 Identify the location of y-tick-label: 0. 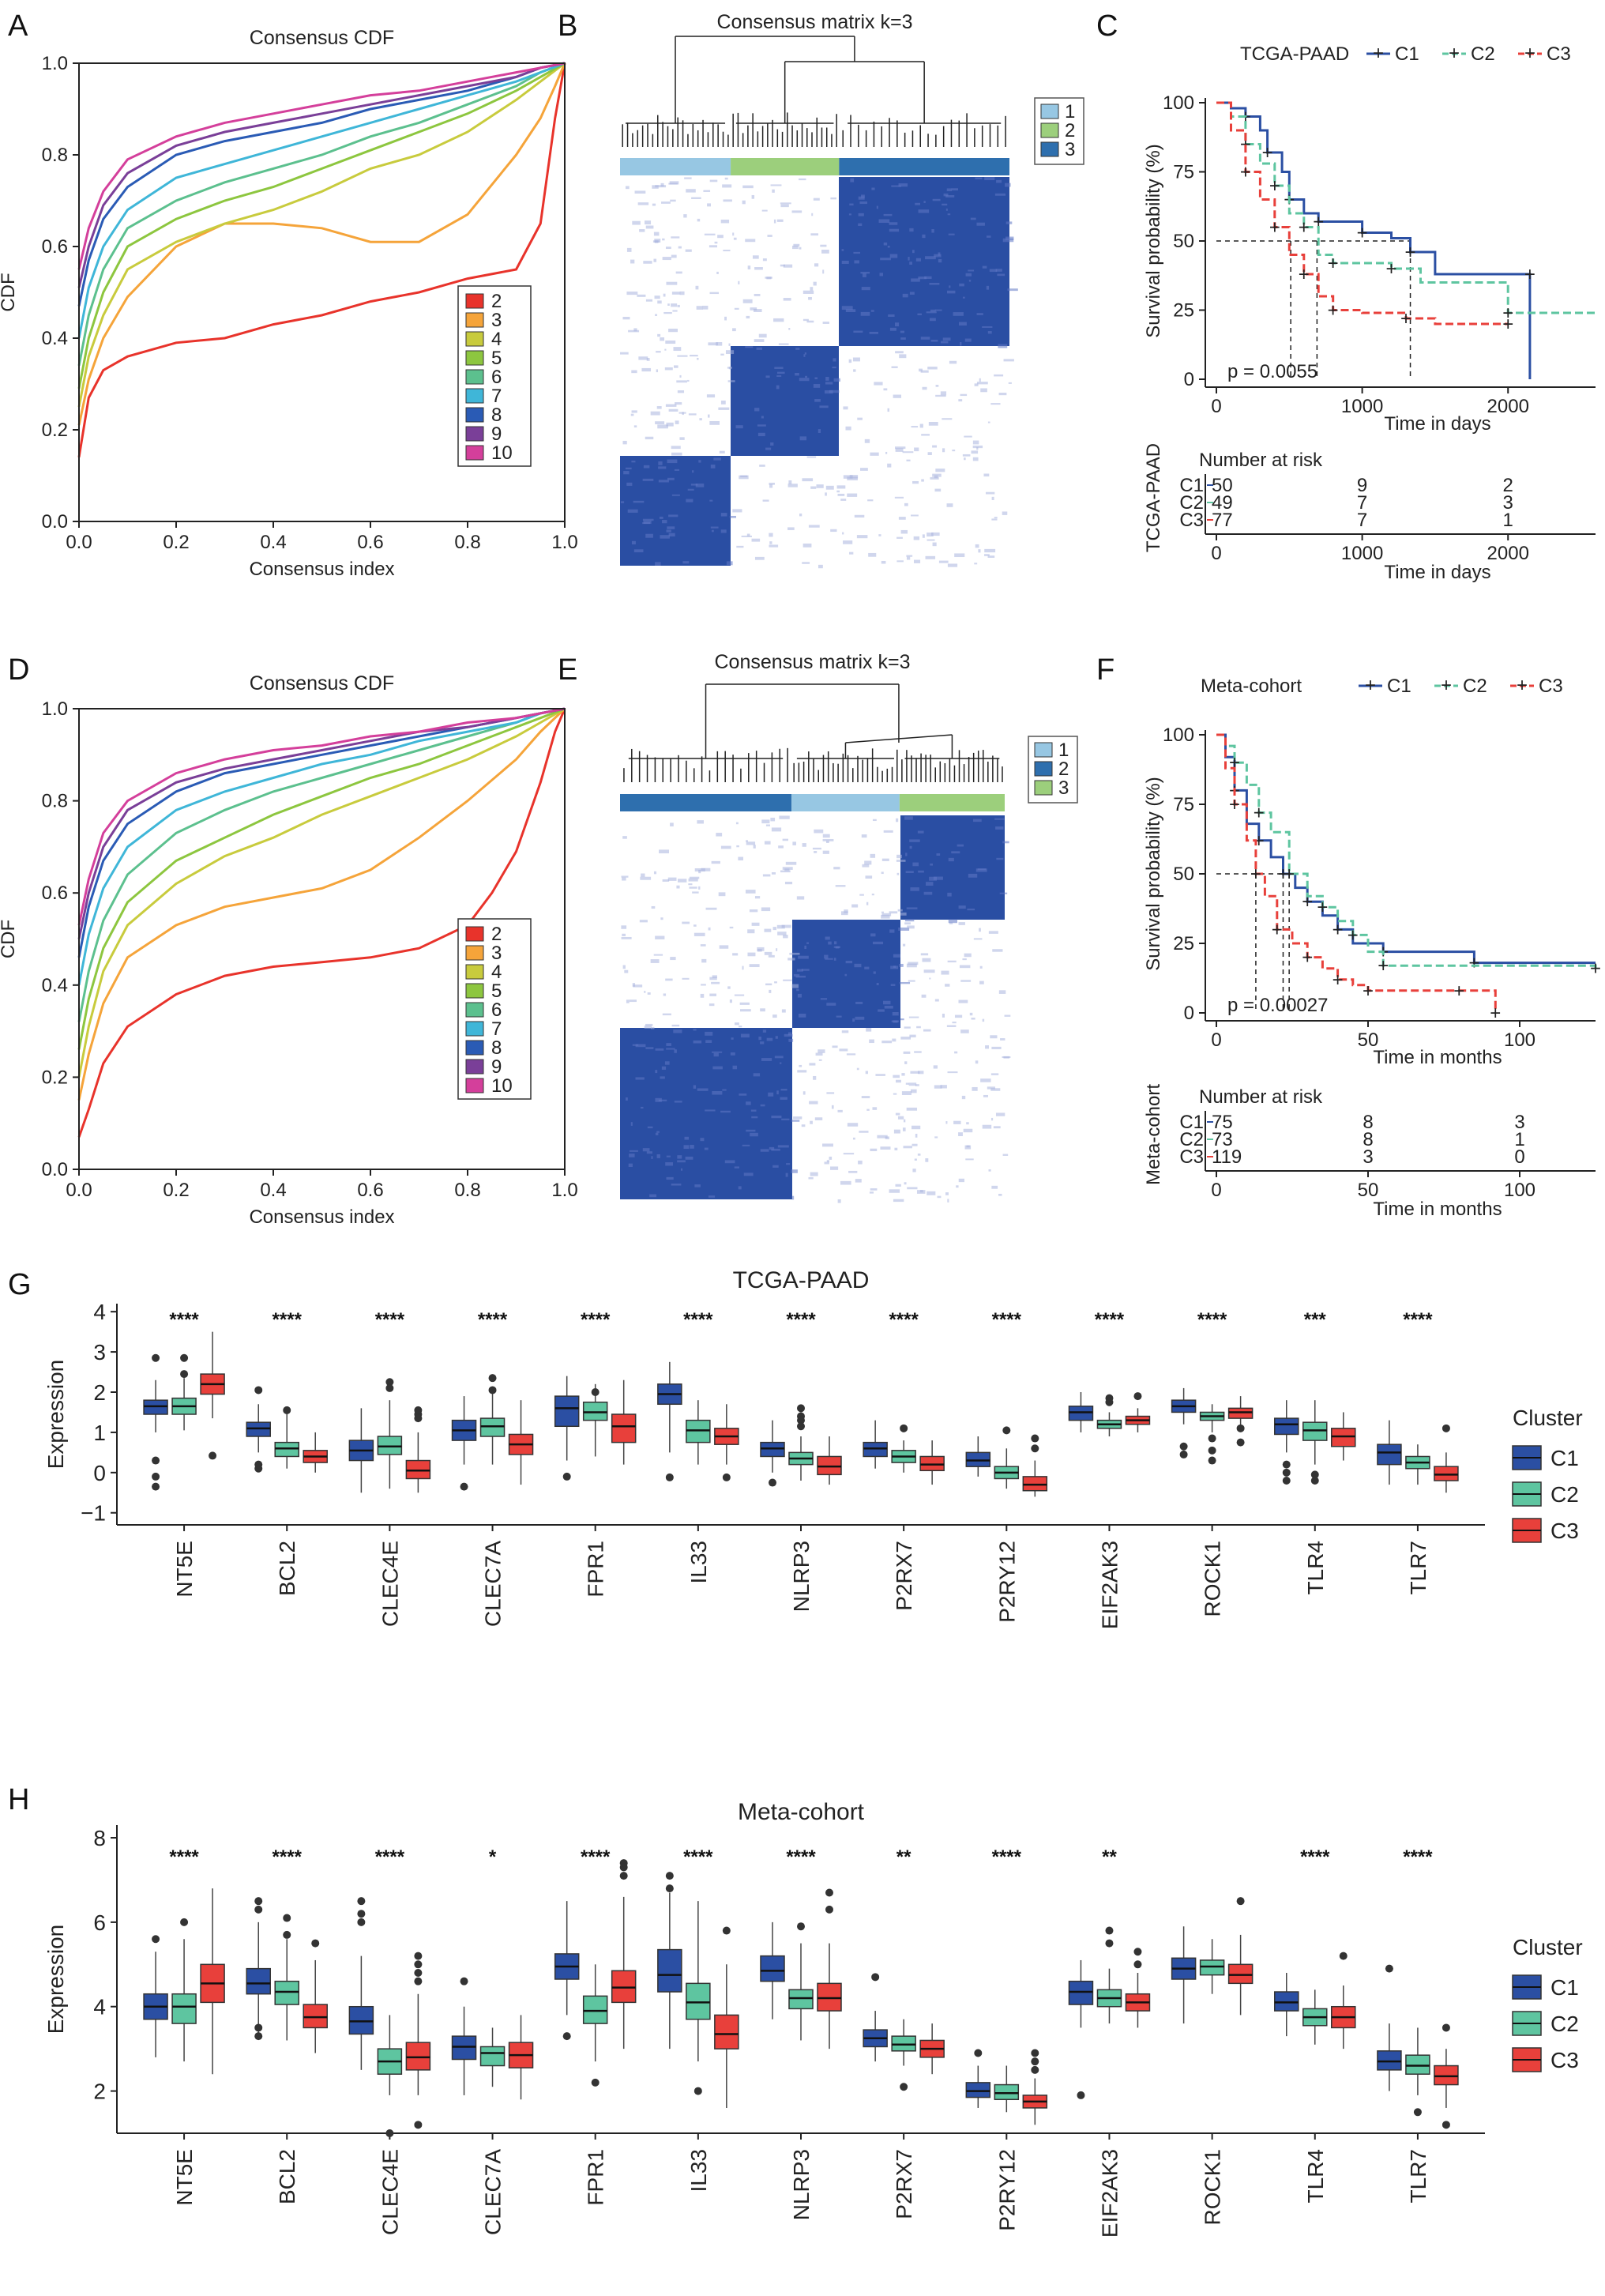
(1189, 1013).